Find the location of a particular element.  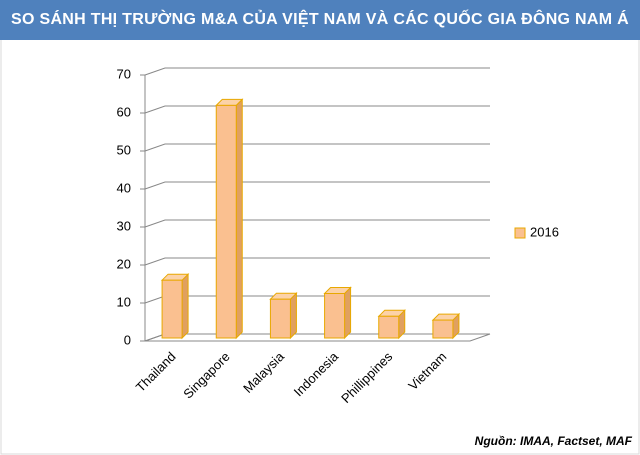

x-tick-label: Malaysia is located at coordinates (263, 371).